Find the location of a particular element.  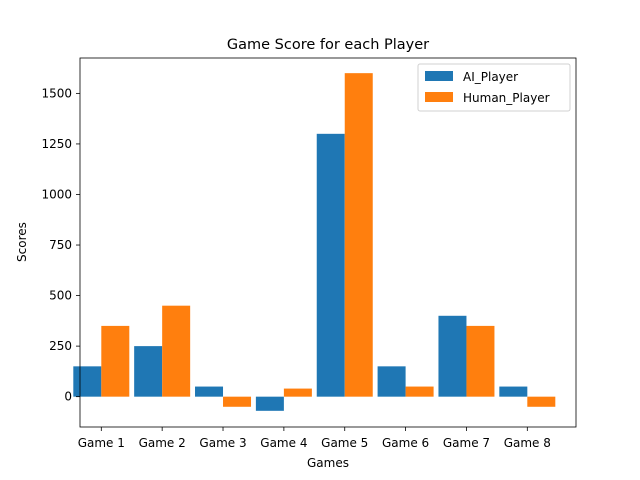

y-tick-label-0: 0 is located at coordinates (68, 397).